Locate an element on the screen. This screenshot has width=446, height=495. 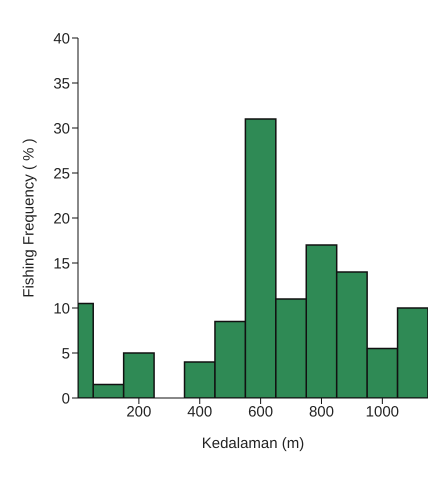
y-tick-label: 40 is located at coordinates (61, 39).